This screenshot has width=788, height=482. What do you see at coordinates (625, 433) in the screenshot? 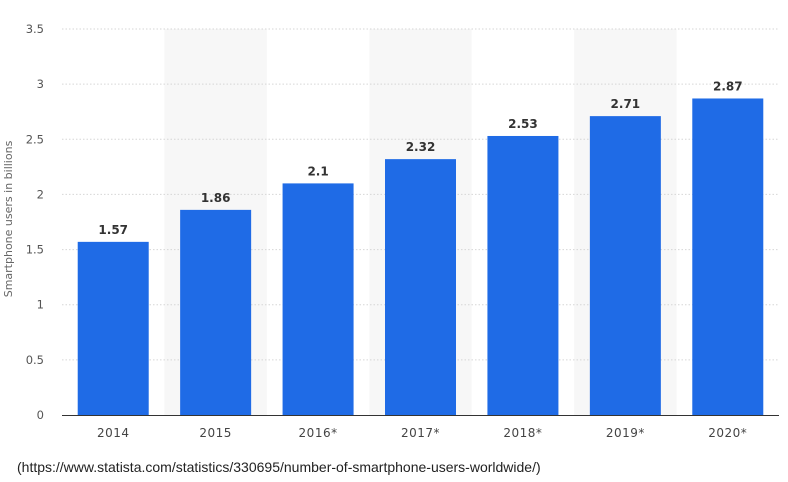
I see `x-tick-label: 2019*` at bounding box center [625, 433].